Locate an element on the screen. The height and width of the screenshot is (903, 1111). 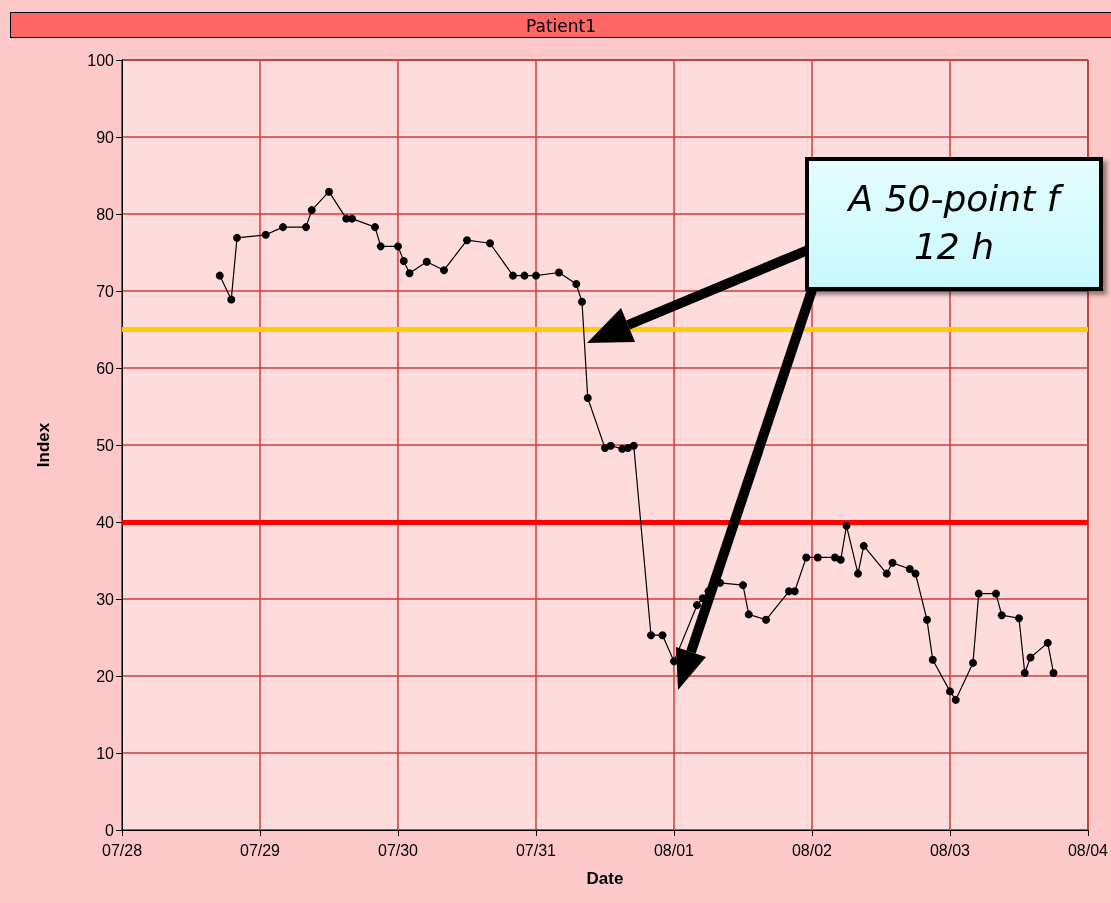
x-tick-label: 08/01 is located at coordinates (674, 850).